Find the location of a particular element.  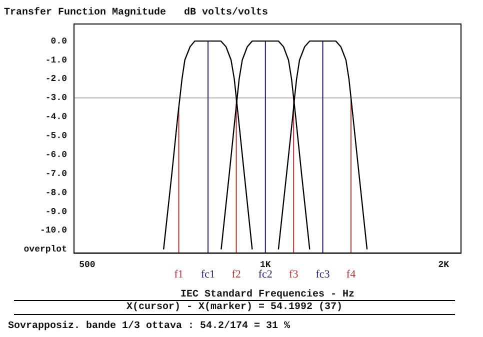

x-tick-label: 1K is located at coordinates (266, 265).